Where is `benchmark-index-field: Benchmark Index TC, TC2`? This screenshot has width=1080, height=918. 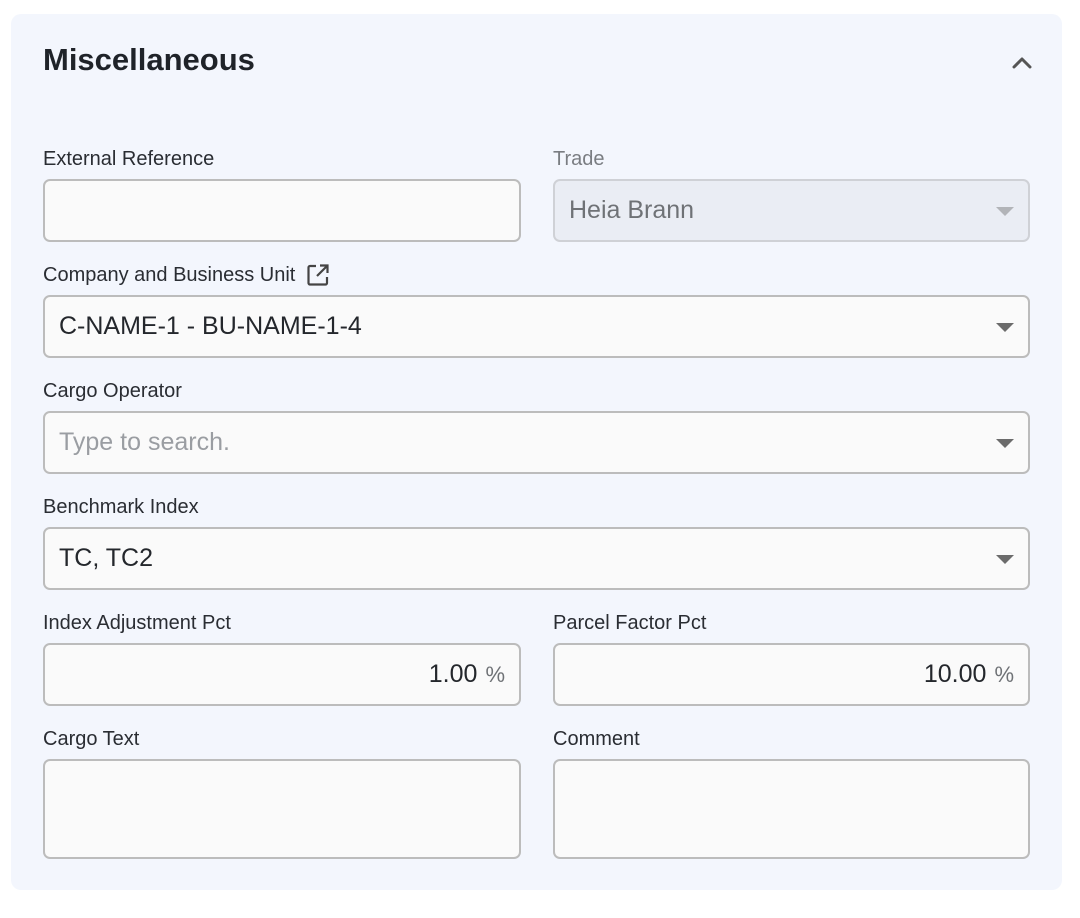
benchmark-index-field: Benchmark Index TC, TC2 is located at coordinates (536, 542).